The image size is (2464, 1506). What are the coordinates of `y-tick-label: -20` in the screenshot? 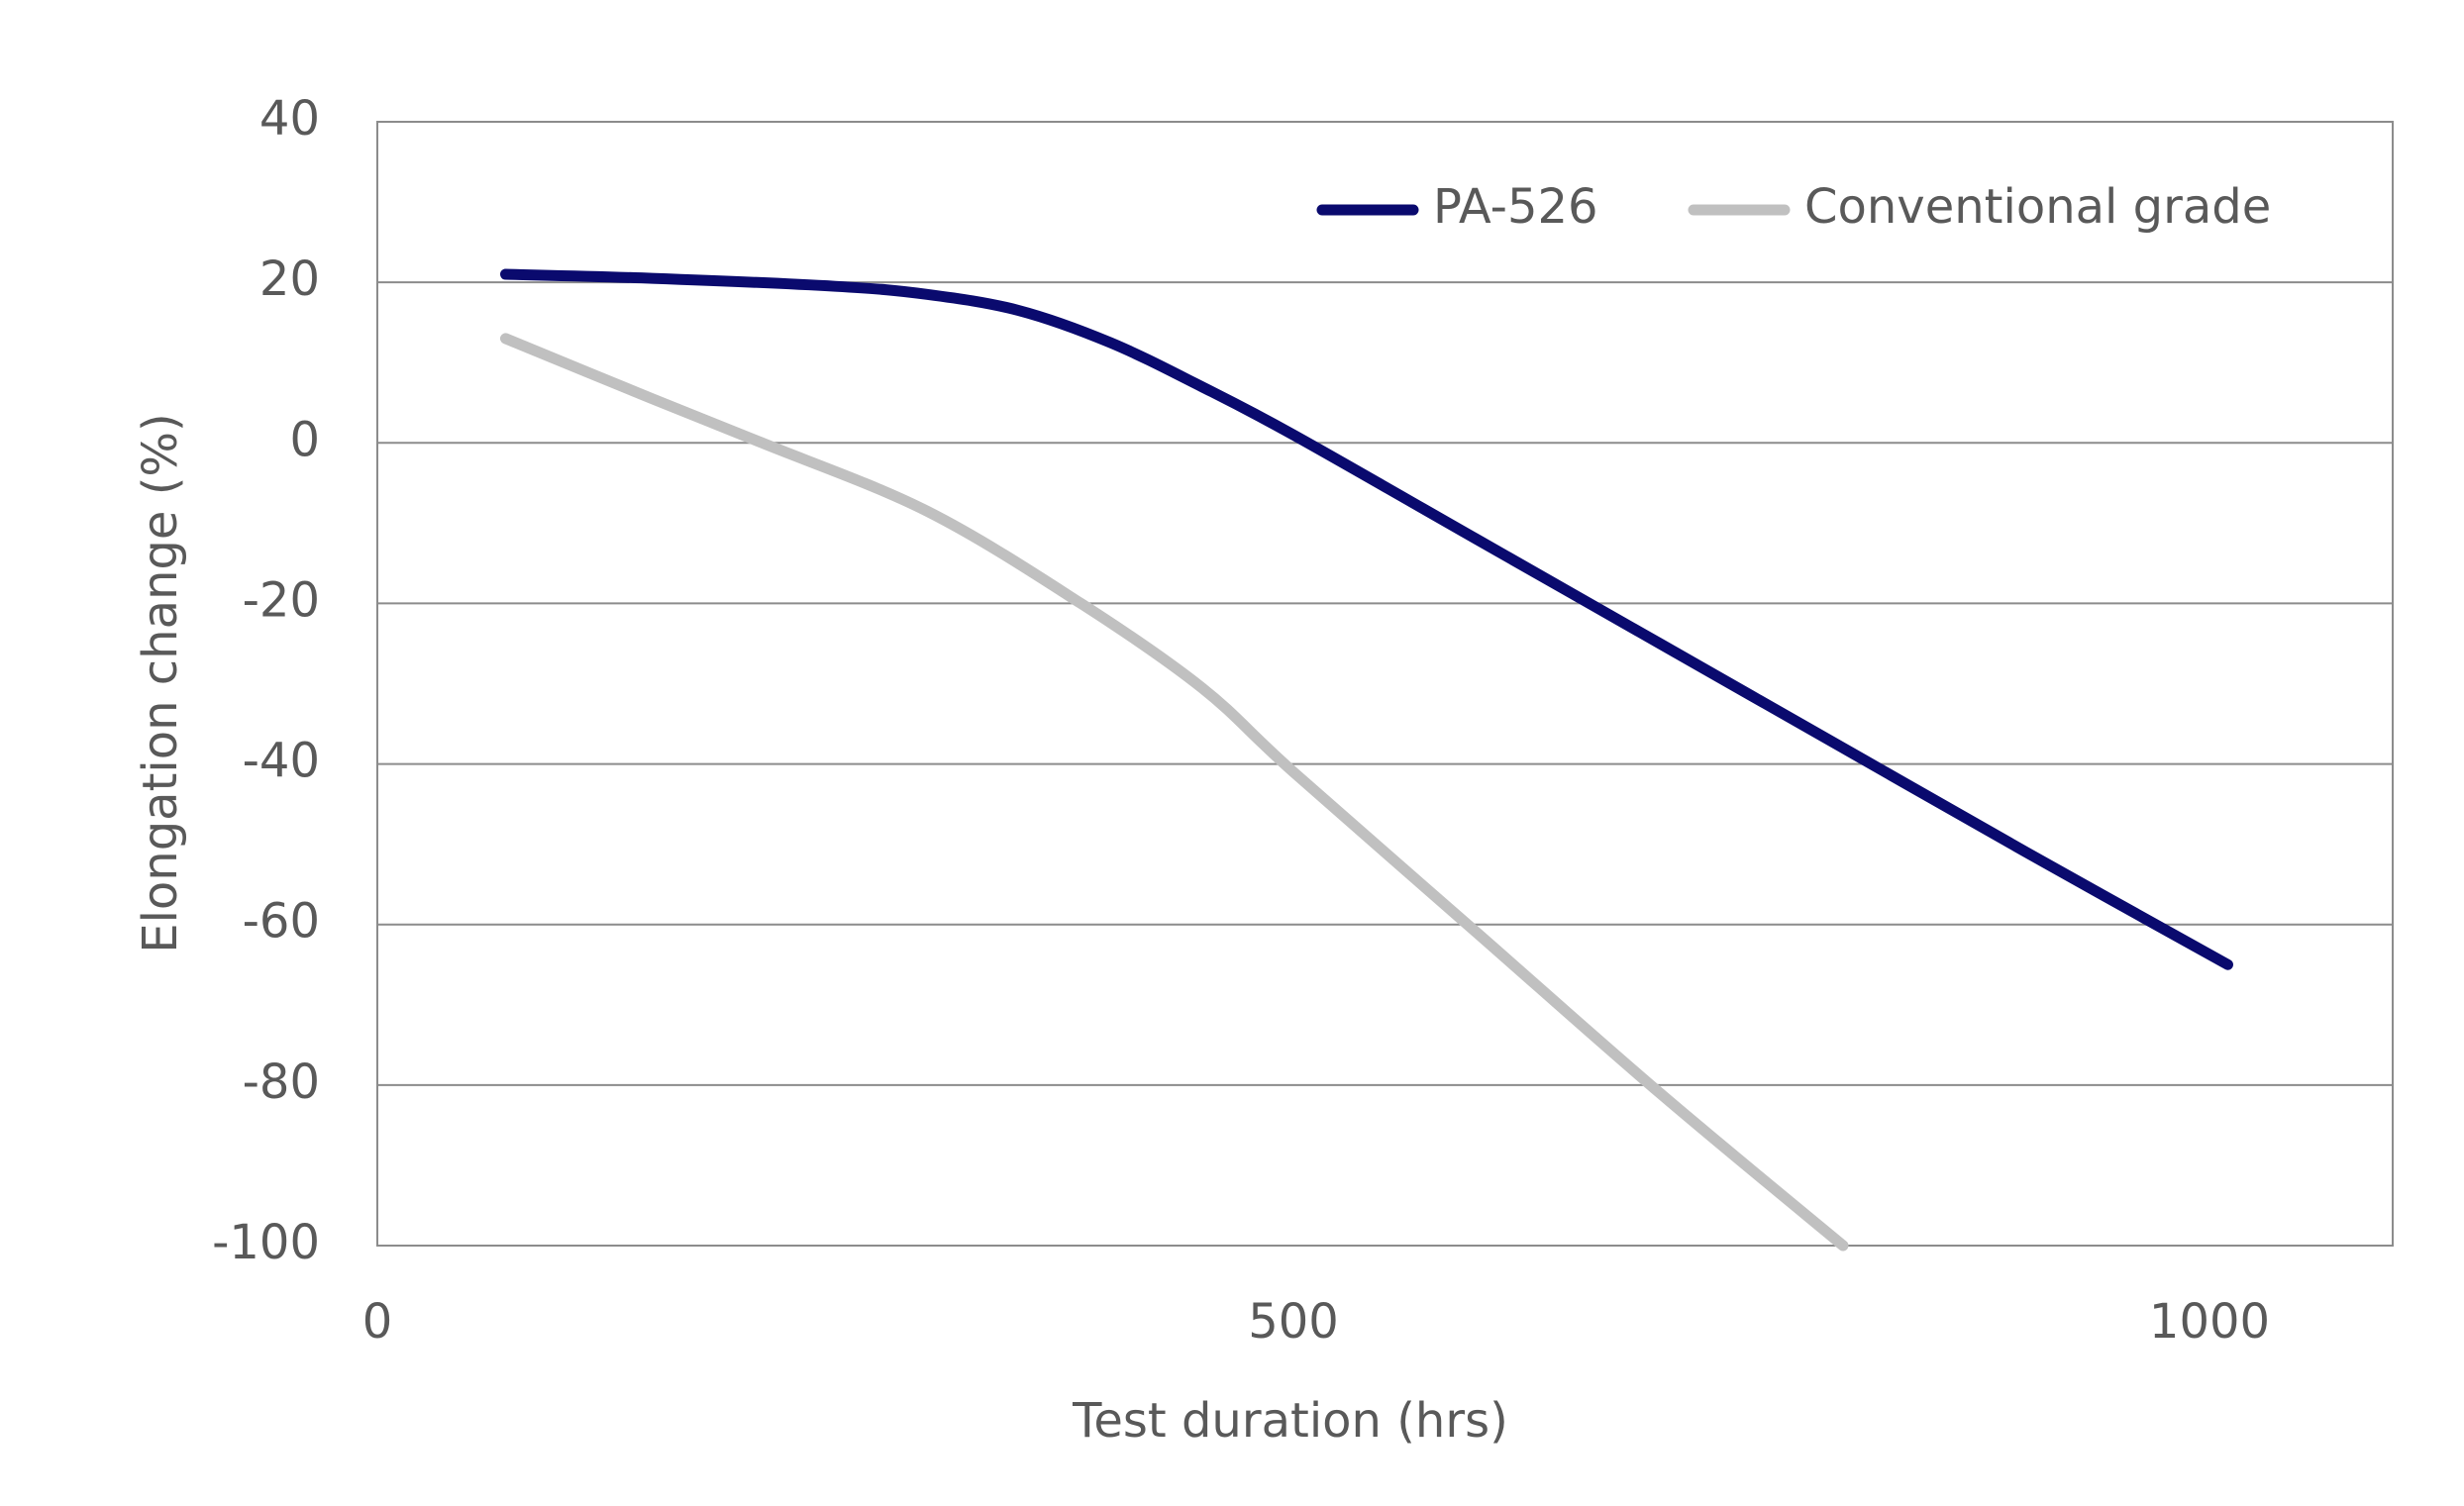 It's located at (281, 600).